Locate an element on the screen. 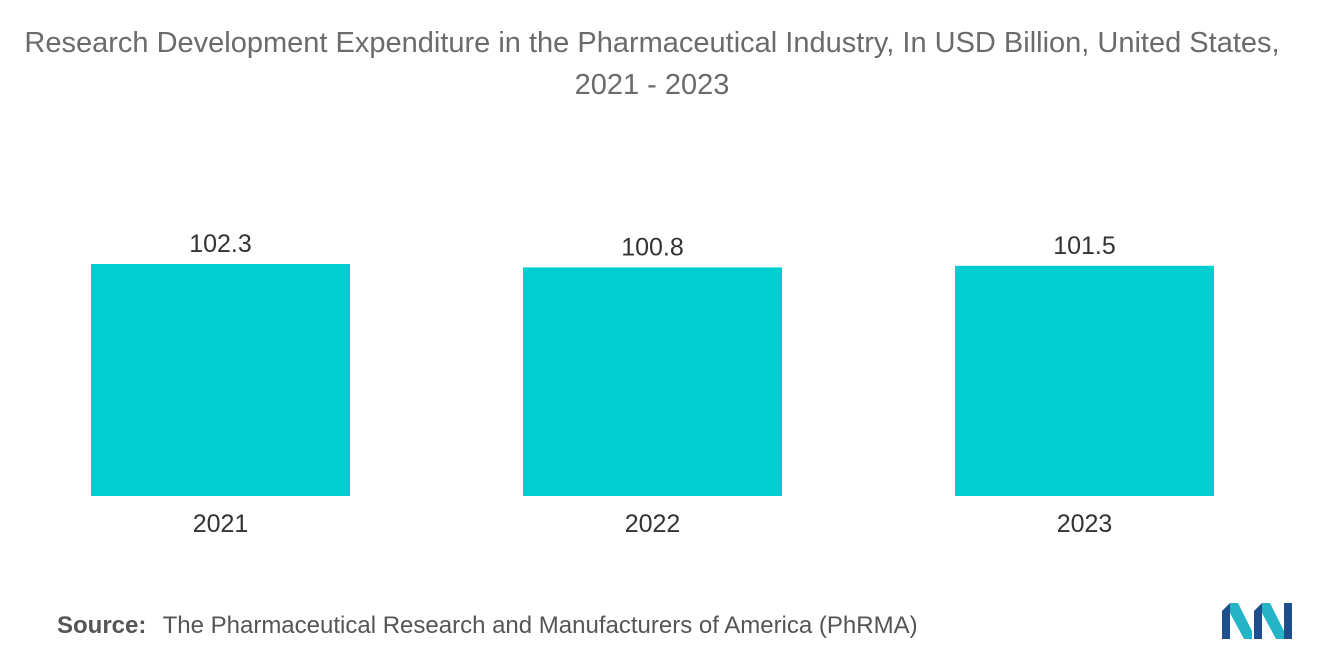 This screenshot has width=1320, height=665. bar-2022 is located at coordinates (652, 381).